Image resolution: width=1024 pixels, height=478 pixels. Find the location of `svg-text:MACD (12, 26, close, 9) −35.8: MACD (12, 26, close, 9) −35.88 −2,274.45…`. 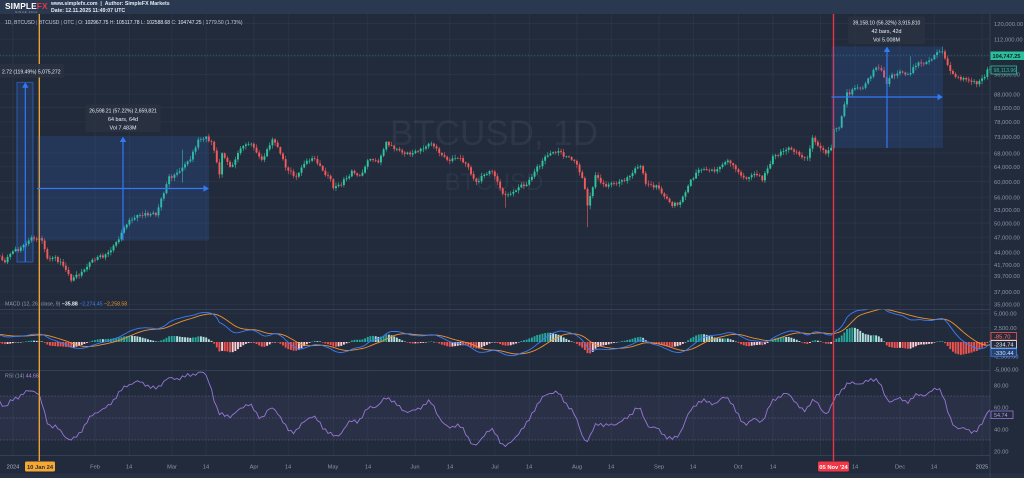

svg-text:MACD (12, 26, close, 9) −35.8: MACD (12, 26, close, 9) −35.88 −2,274.45… is located at coordinates (66, 305).